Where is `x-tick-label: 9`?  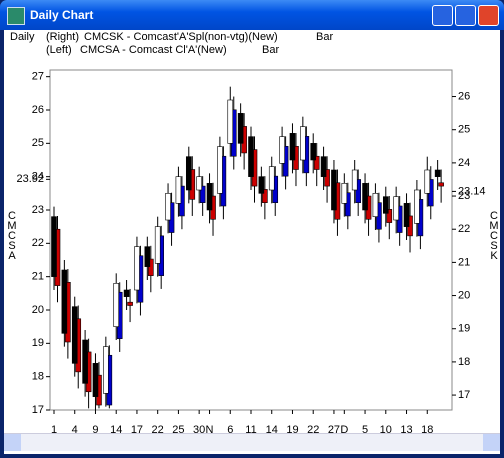
x-tick-label: 9 is located at coordinates (95, 430).